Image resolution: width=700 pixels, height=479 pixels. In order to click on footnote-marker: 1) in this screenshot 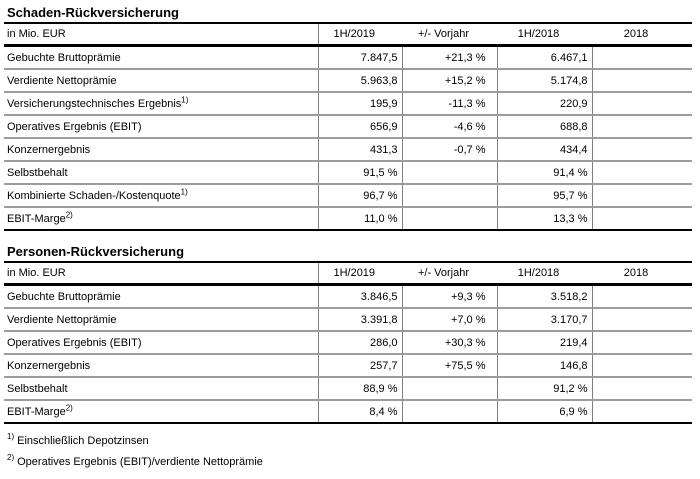, I will do `click(11, 437)`.